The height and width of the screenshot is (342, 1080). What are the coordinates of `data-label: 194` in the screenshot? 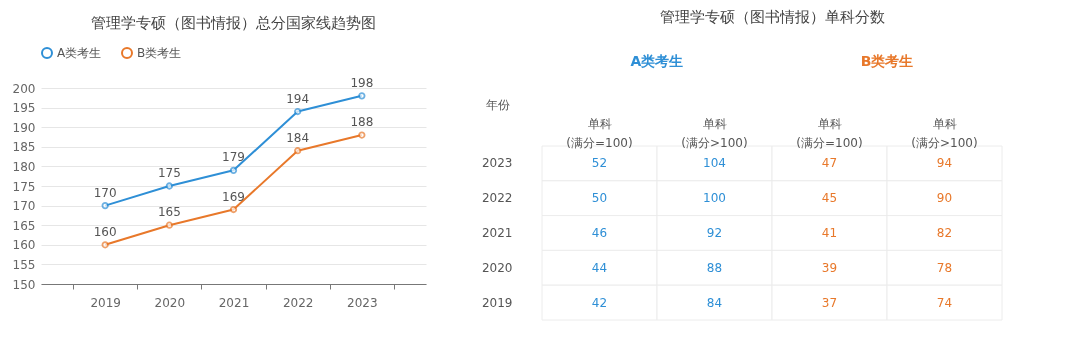 It's located at (298, 98).